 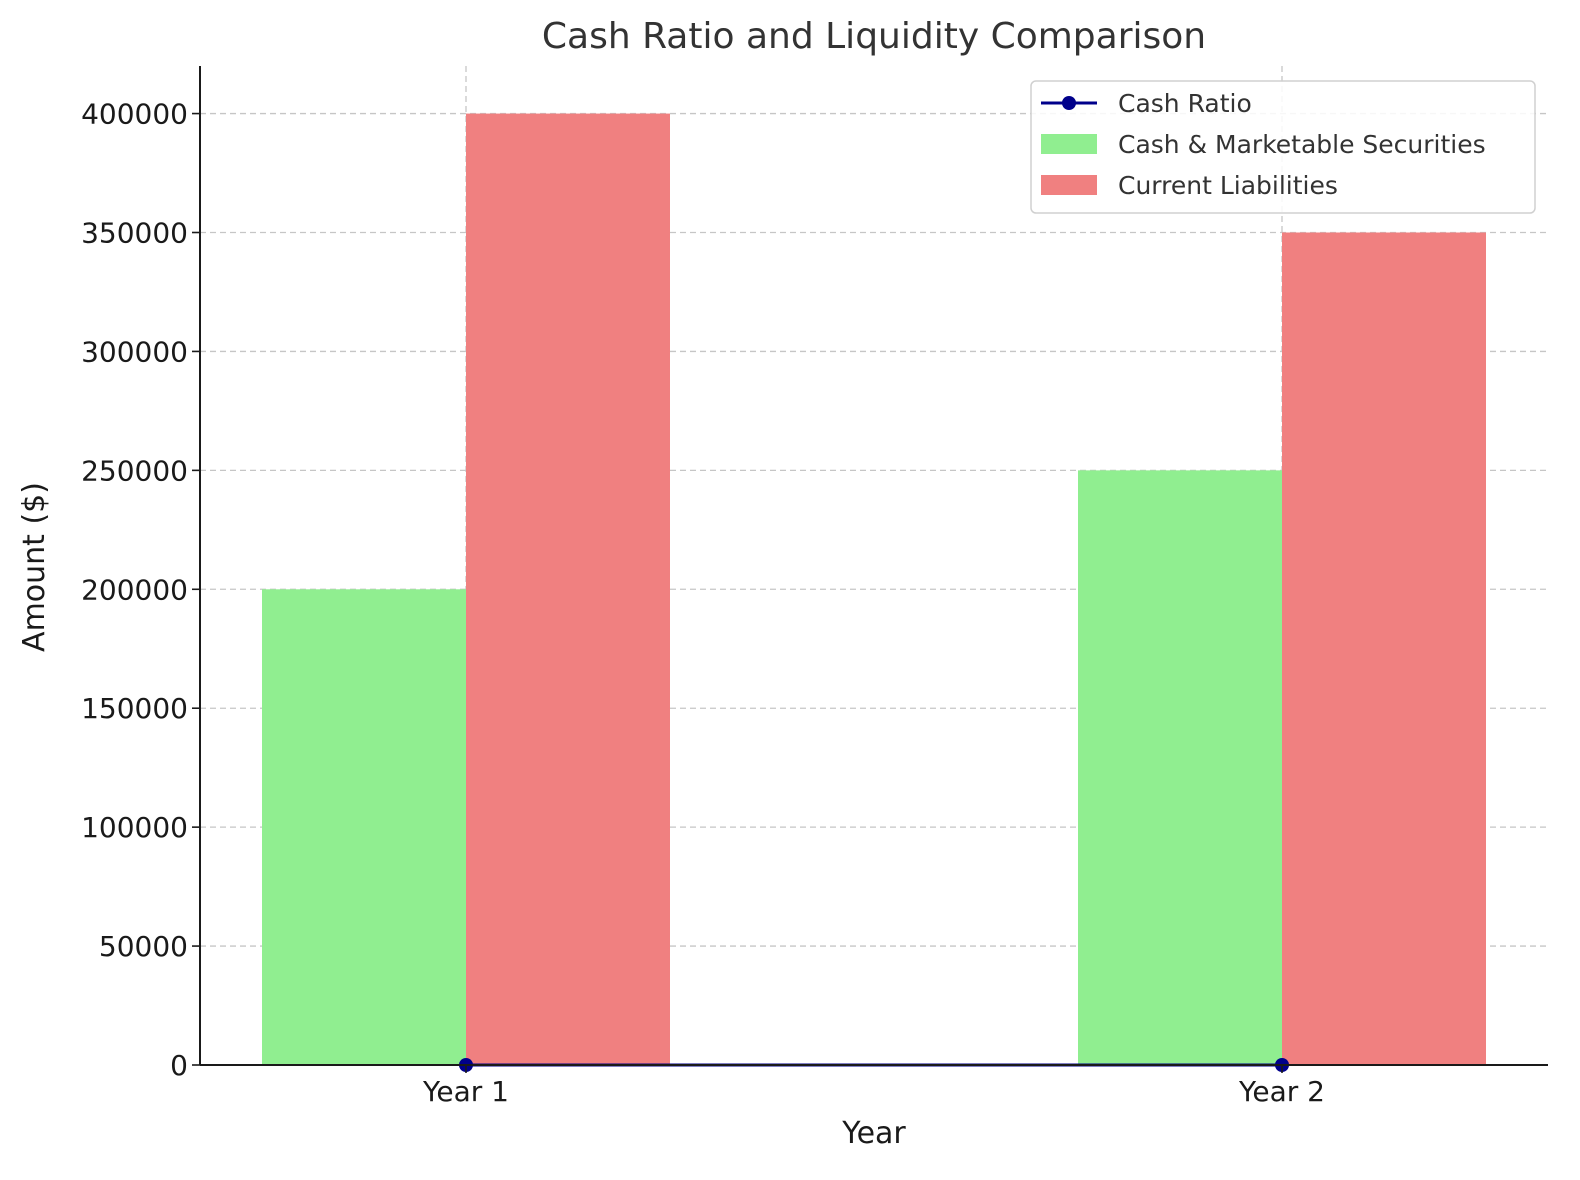 What do you see at coordinates (1185, 103) in the screenshot?
I see `legend-label: Cash Ratio` at bounding box center [1185, 103].